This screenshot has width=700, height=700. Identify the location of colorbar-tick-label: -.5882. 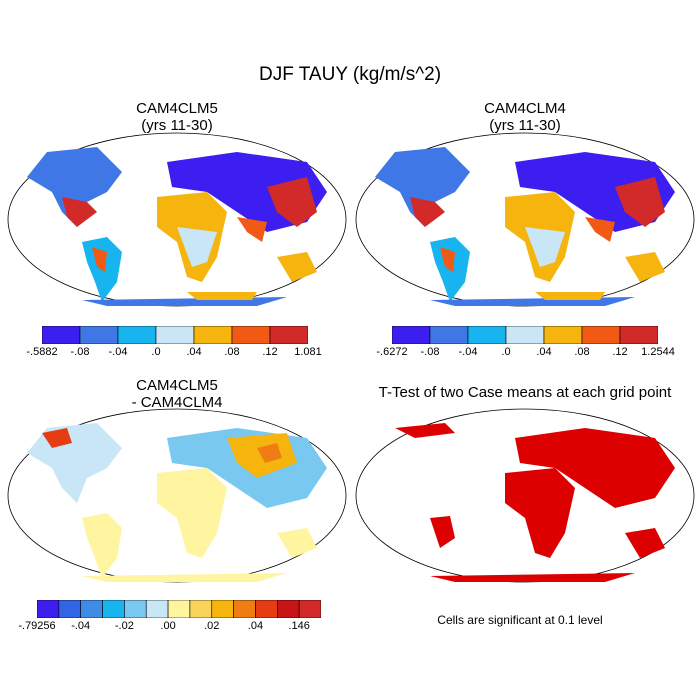
(42, 352).